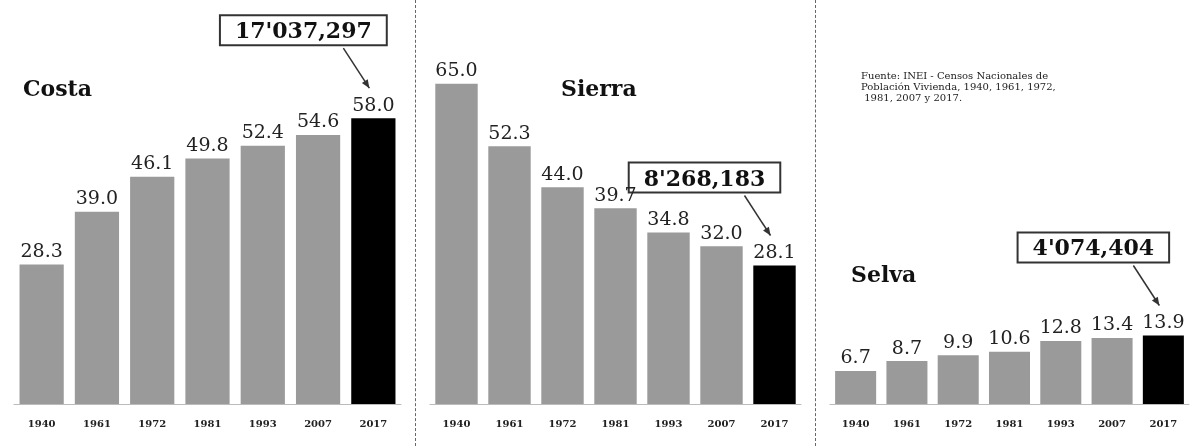  Describe the element at coordinates (1009, 337) in the screenshot. I see `data-label: 10.6` at that location.